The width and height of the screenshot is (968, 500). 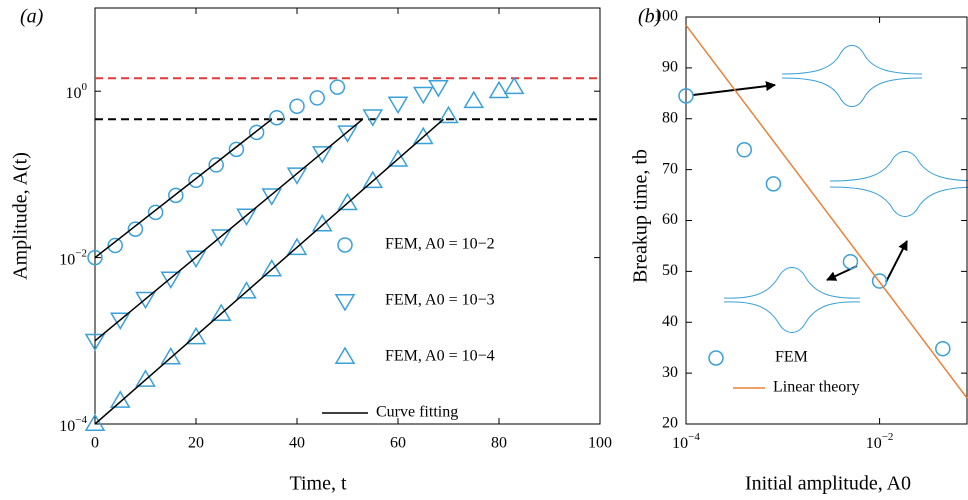 What do you see at coordinates (21, 216) in the screenshot?
I see `y-axis-label: Amplitude, A(t)` at bounding box center [21, 216].